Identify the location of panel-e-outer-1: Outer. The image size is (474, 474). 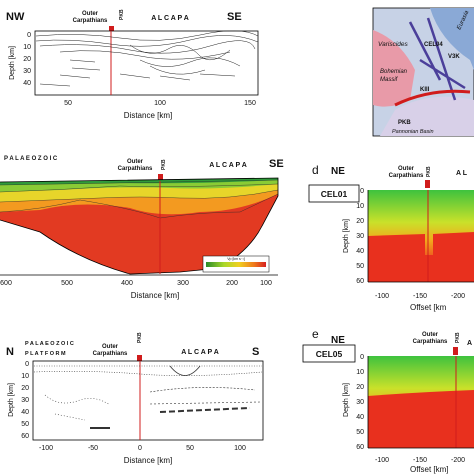
(430, 335).